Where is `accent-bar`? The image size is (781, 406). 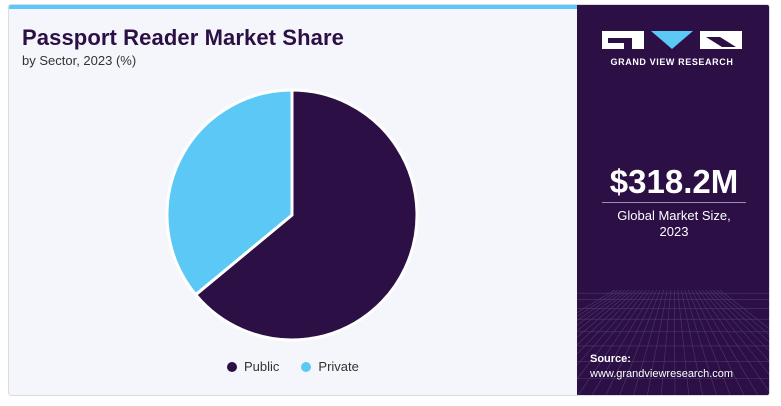 accent-bar is located at coordinates (293, 7).